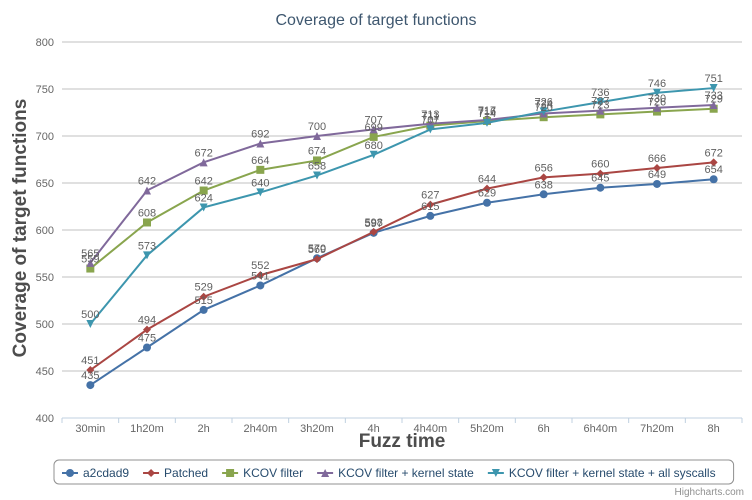 Image resolution: width=752 pixels, height=500 pixels. What do you see at coordinates (147, 339) in the screenshot?
I see `data-label: 475` at bounding box center [147, 339].